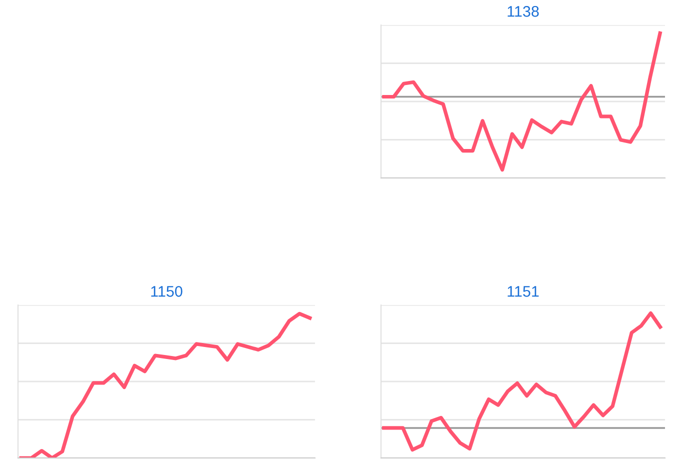 The height and width of the screenshot is (466, 683). Describe the element at coordinates (523, 11) in the screenshot. I see `chart-title: 1138` at that location.